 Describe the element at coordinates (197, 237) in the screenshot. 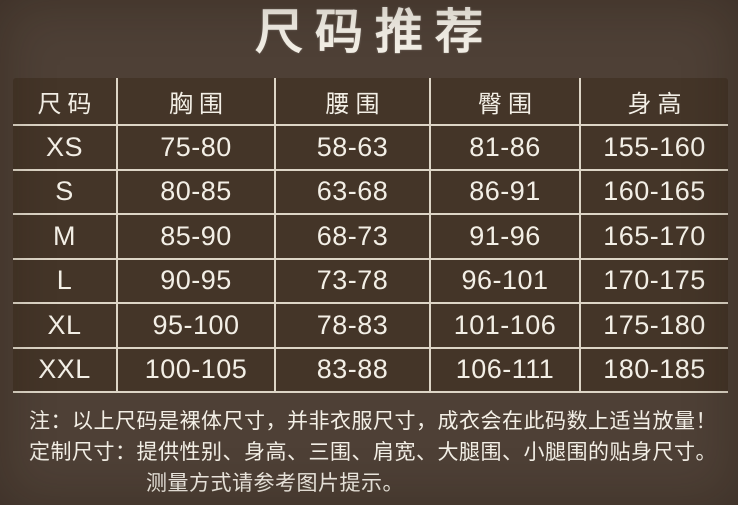

I see `table-cell: 85-90` at that location.